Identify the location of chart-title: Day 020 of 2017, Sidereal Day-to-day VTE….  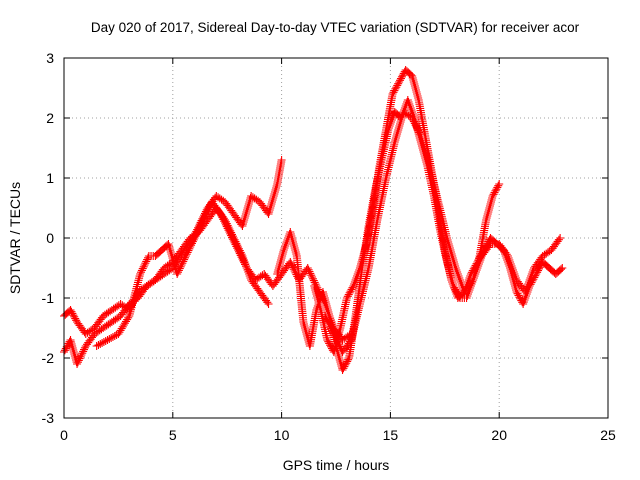
(335, 27).